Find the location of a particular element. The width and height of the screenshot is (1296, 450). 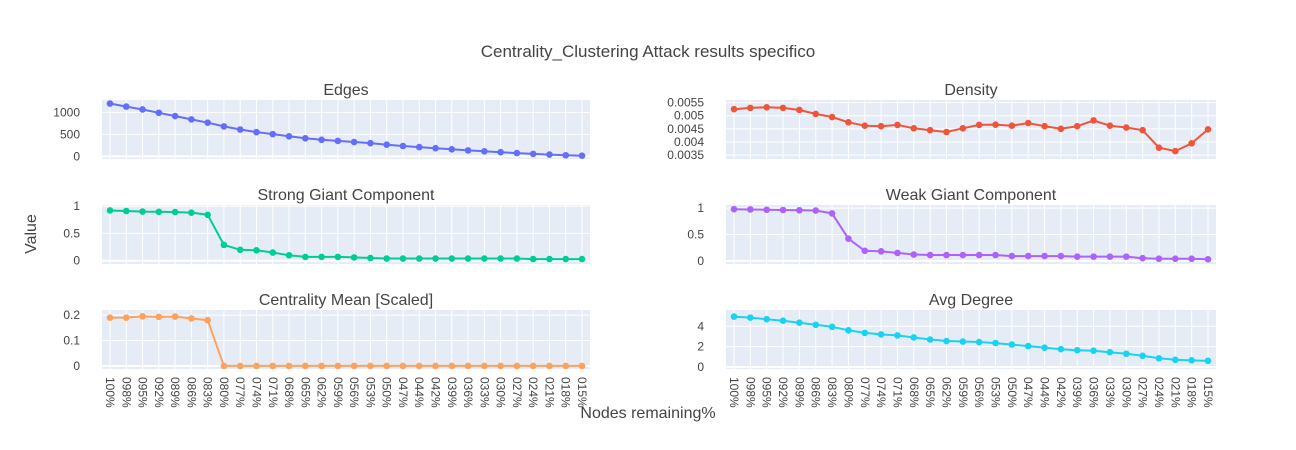

x-tick-label: 024% is located at coordinates (533, 392).